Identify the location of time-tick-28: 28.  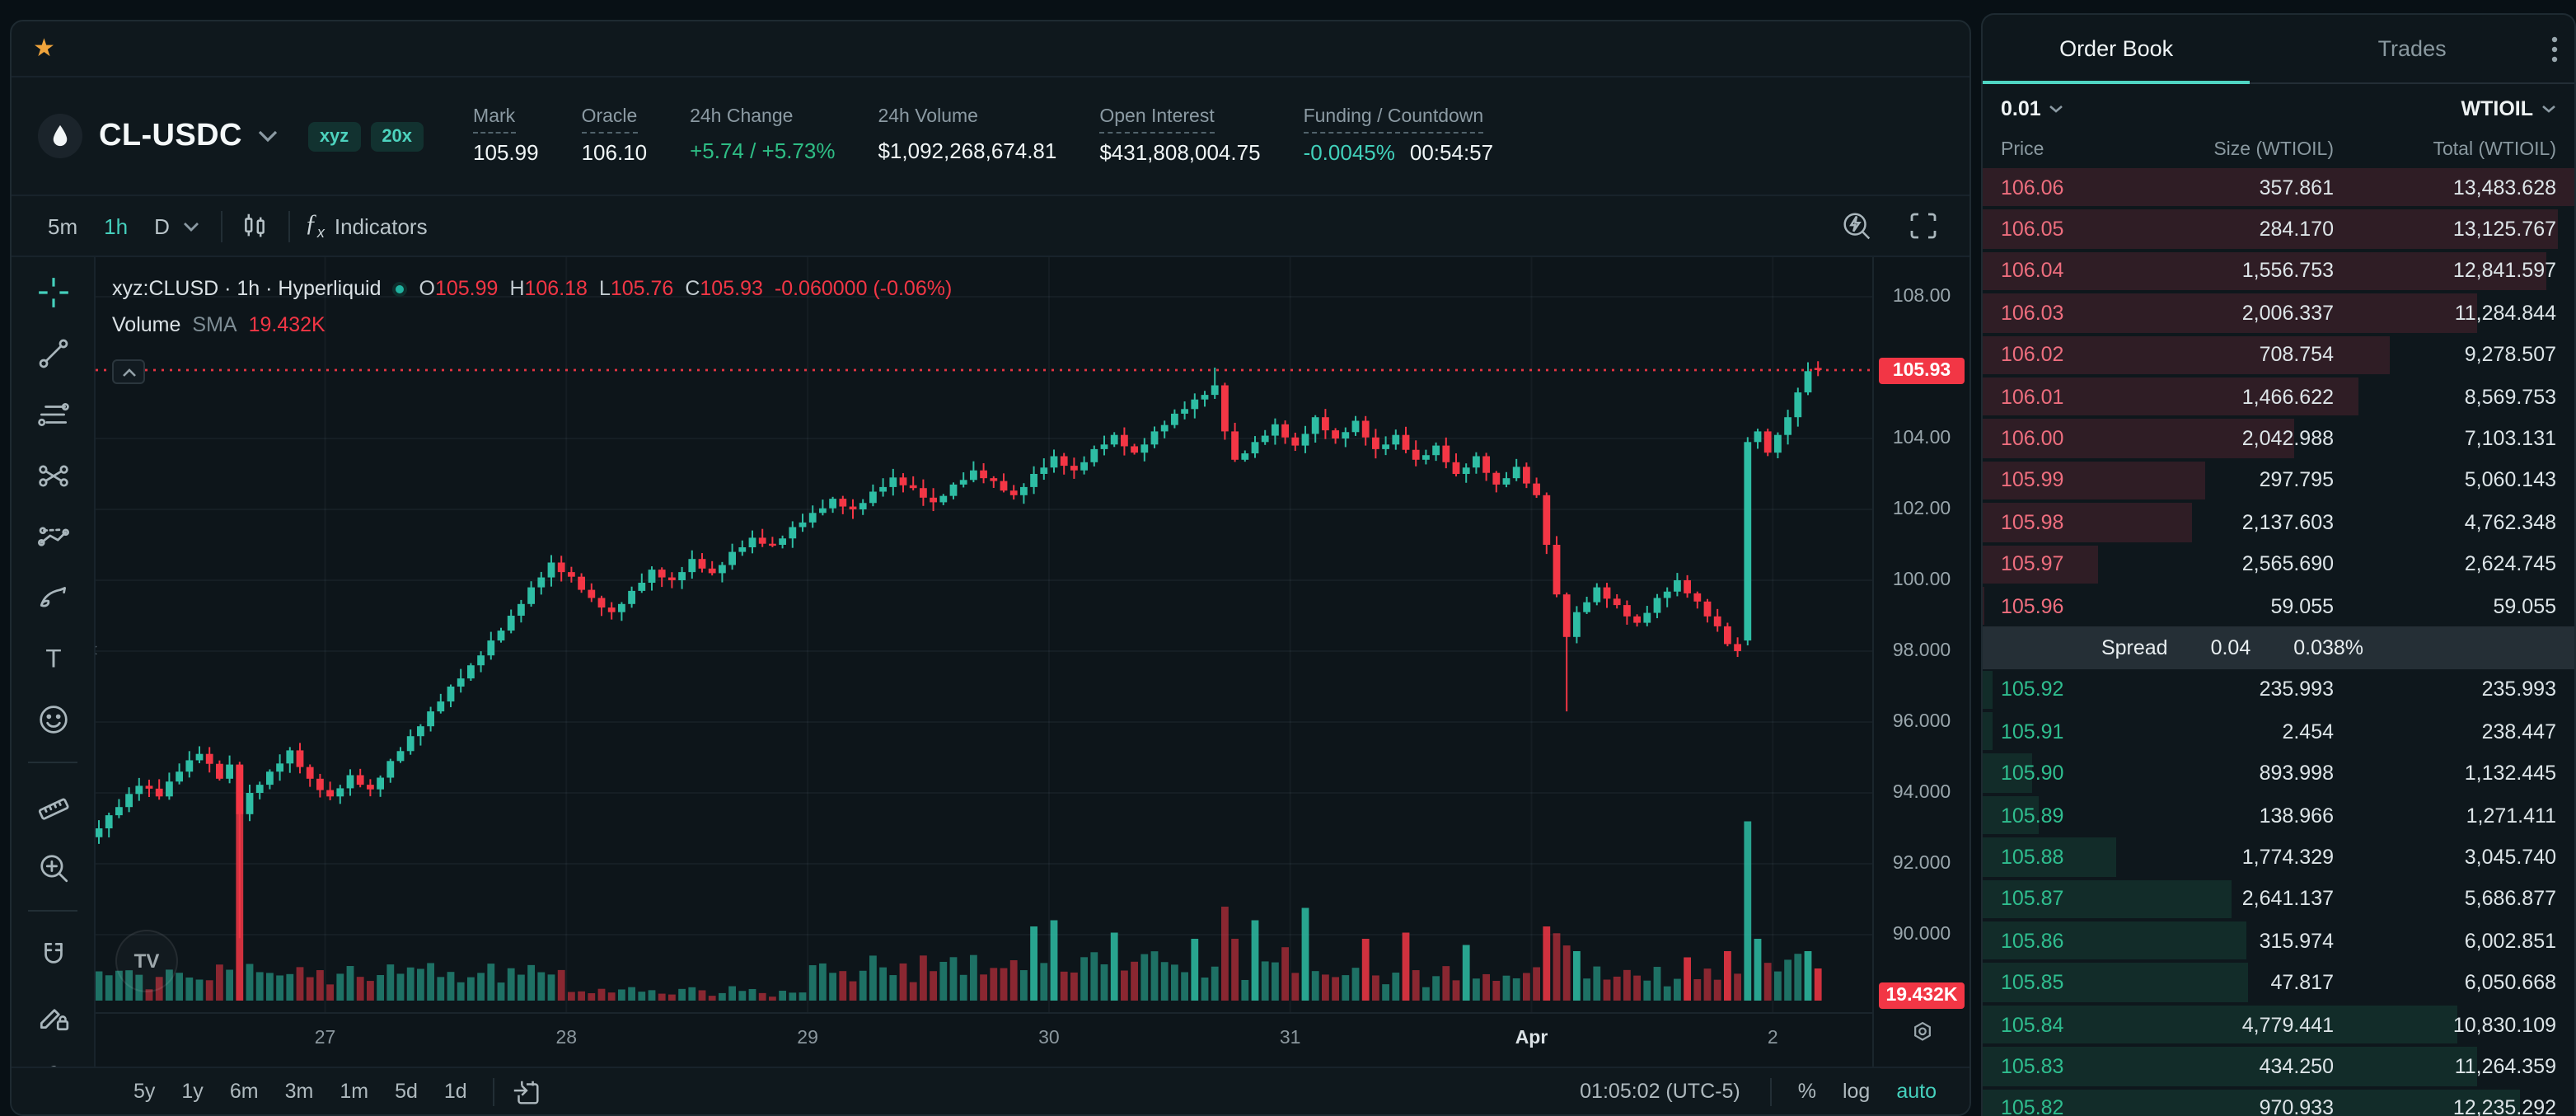
(566, 1038).